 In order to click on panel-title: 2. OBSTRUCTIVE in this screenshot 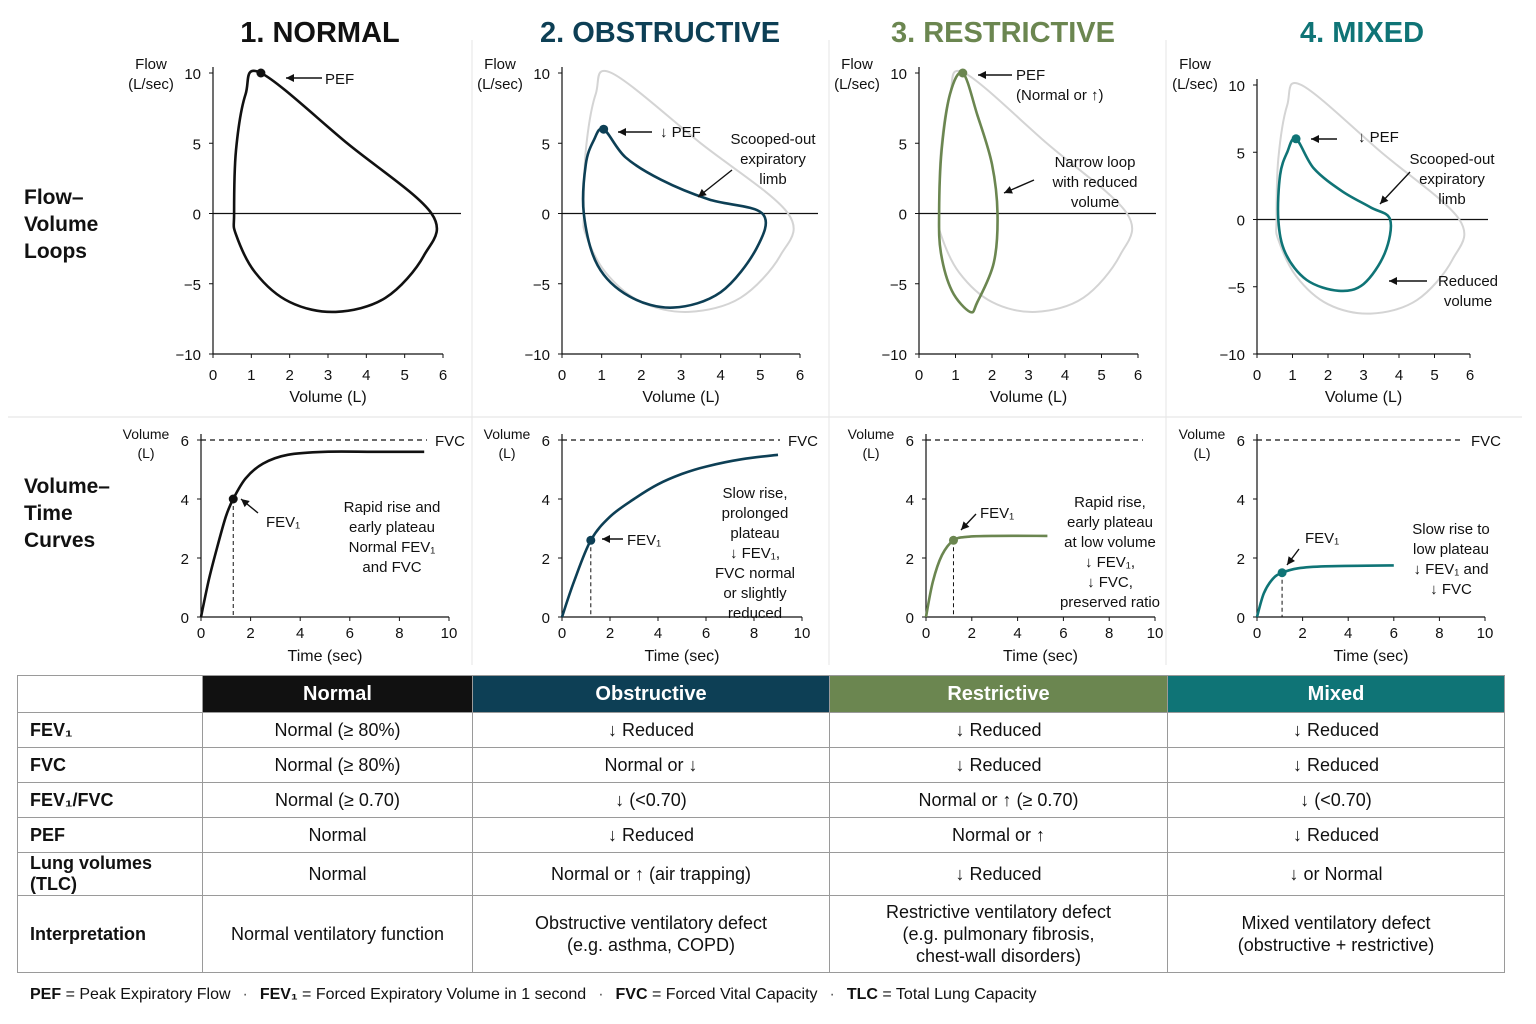, I will do `click(660, 33)`.